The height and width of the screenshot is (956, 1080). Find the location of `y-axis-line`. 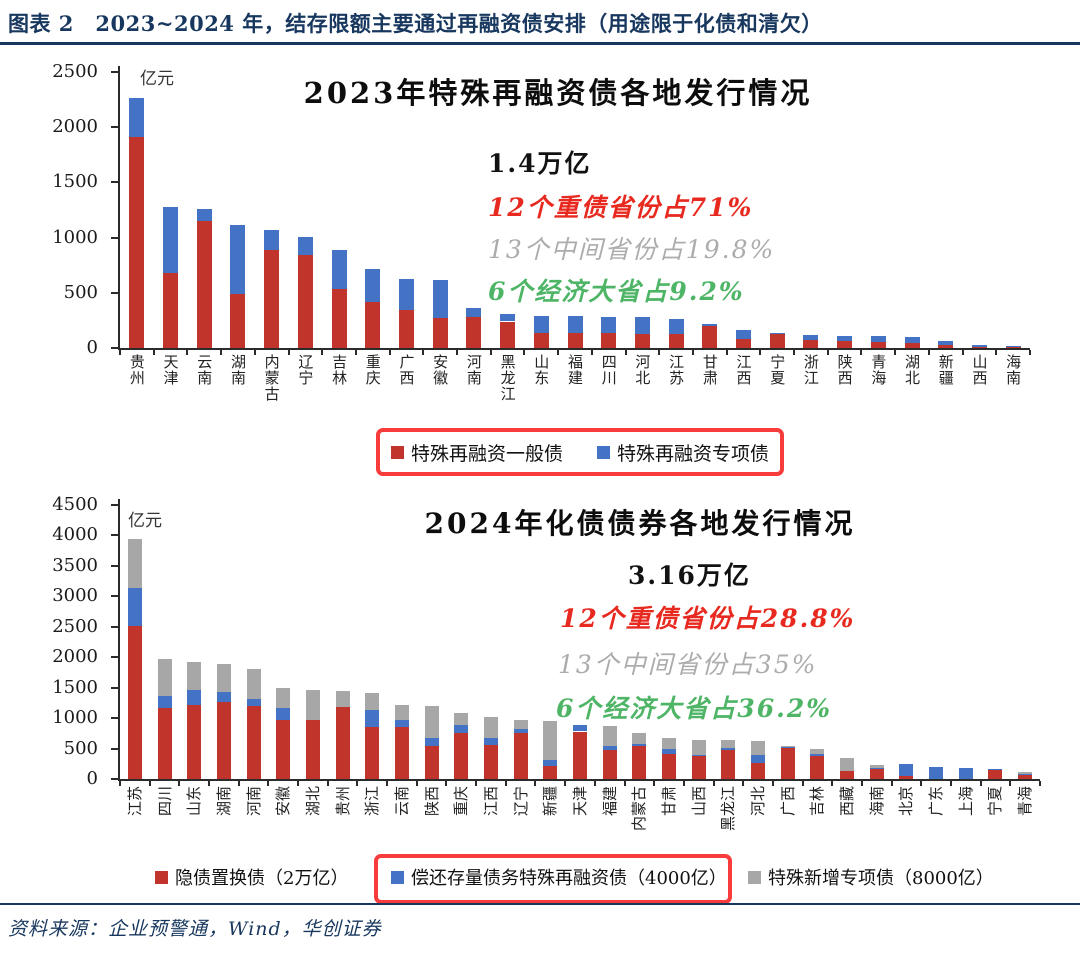

y-axis-line is located at coordinates (119, 207).